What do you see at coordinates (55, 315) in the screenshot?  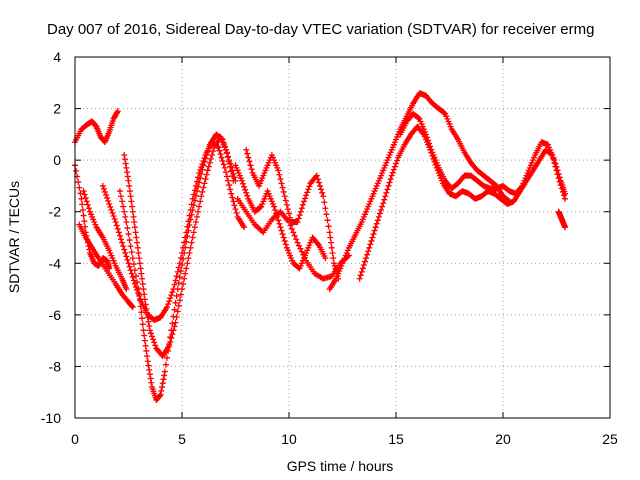 I see `y-tick-label: -6` at bounding box center [55, 315].